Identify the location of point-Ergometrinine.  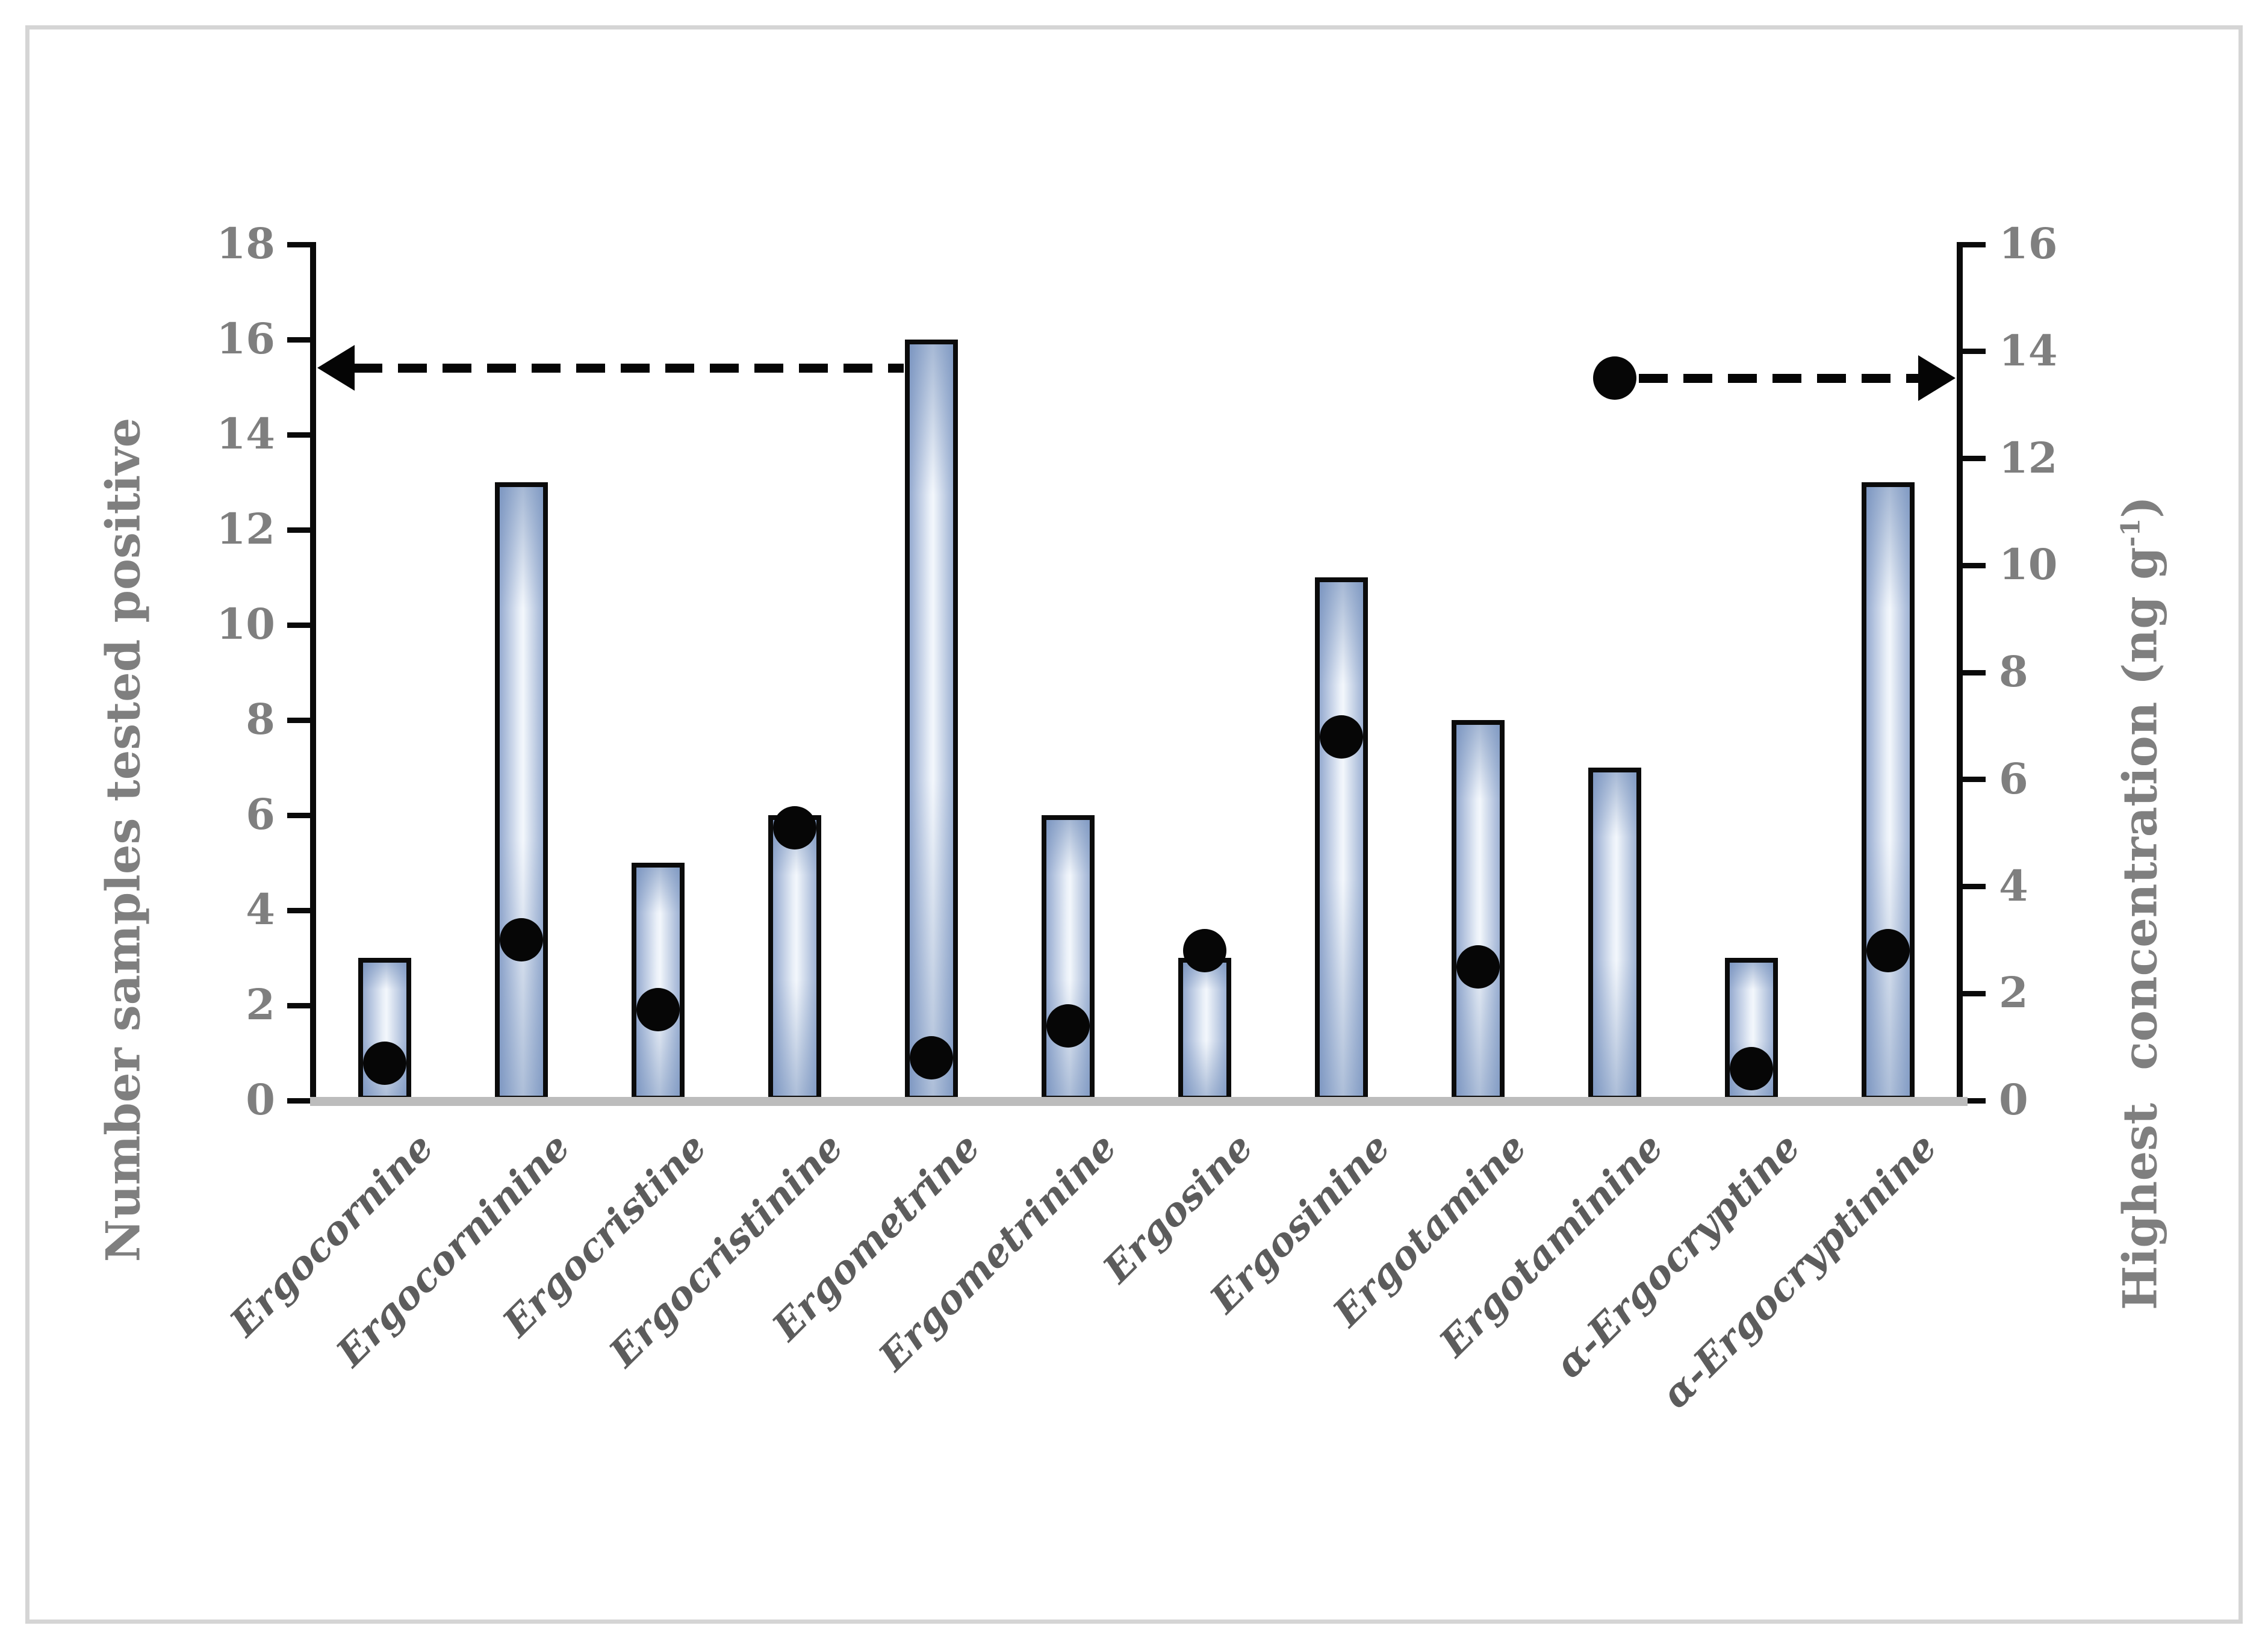
(1068, 1026).